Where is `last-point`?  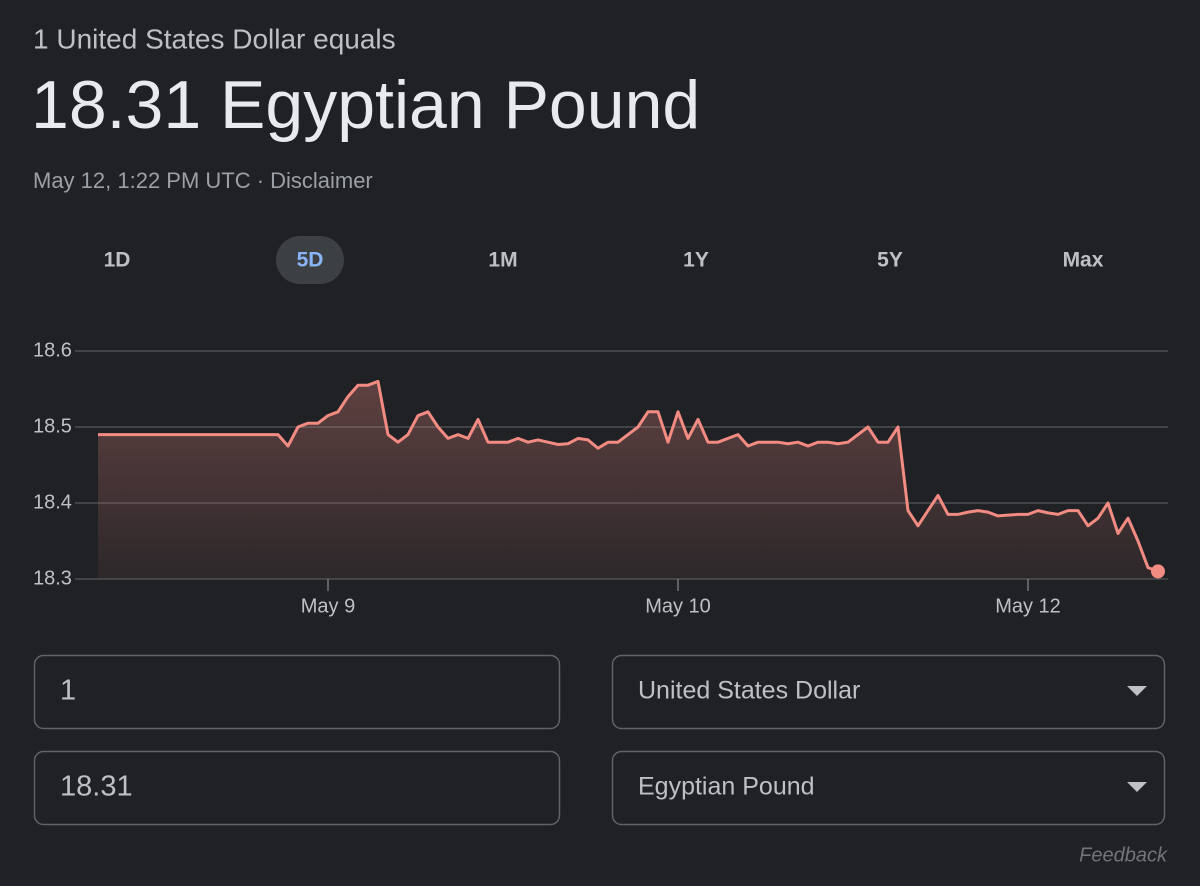
last-point is located at coordinates (1158, 571).